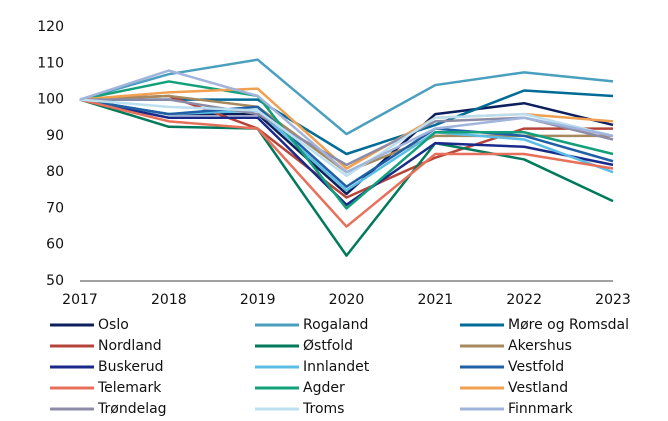 The height and width of the screenshot is (421, 668). I want to click on x-tick-label: 2020, so click(347, 300).